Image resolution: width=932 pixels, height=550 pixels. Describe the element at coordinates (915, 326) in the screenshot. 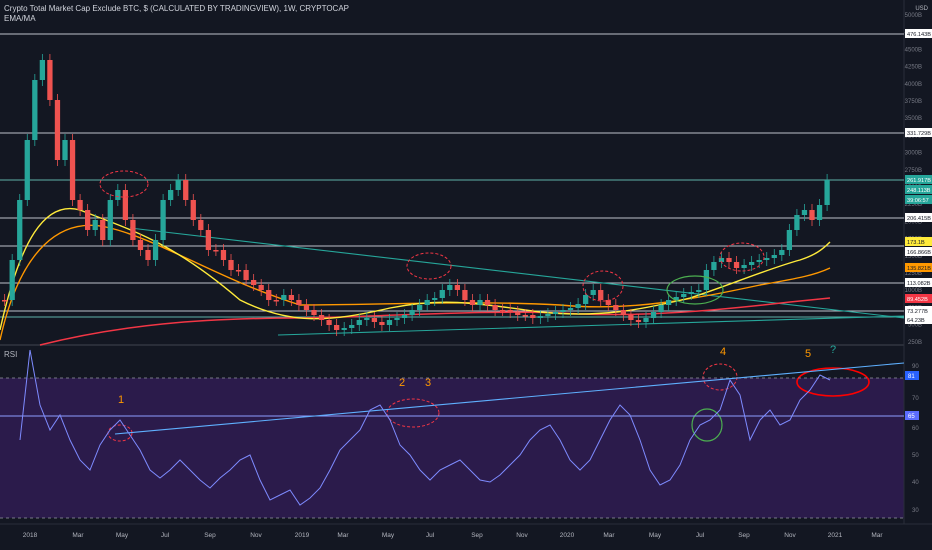

I see `price-tick: 500B` at that location.